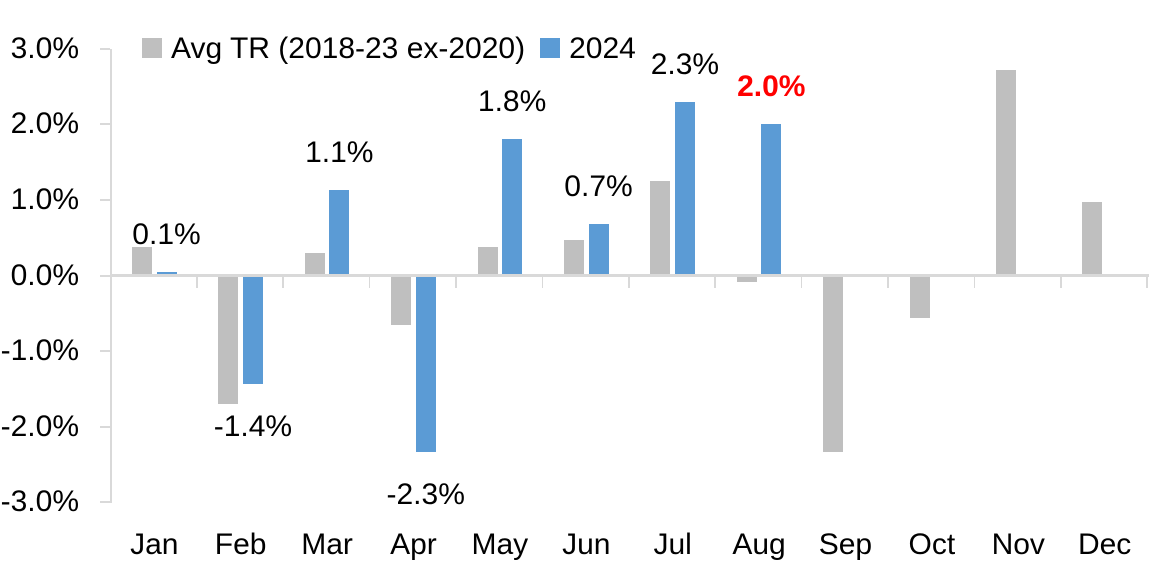  What do you see at coordinates (759, 544) in the screenshot?
I see `x-tick-label-aug: Aug` at bounding box center [759, 544].